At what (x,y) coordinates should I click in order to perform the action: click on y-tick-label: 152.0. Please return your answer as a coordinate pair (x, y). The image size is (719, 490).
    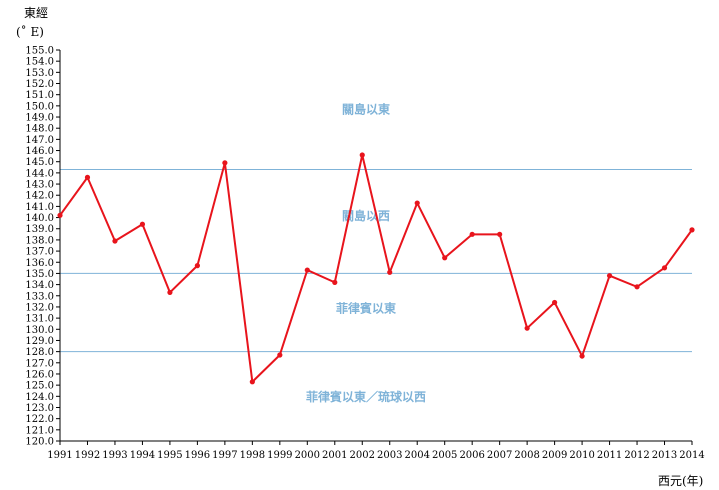
    Looking at the image, I should click on (39, 84).